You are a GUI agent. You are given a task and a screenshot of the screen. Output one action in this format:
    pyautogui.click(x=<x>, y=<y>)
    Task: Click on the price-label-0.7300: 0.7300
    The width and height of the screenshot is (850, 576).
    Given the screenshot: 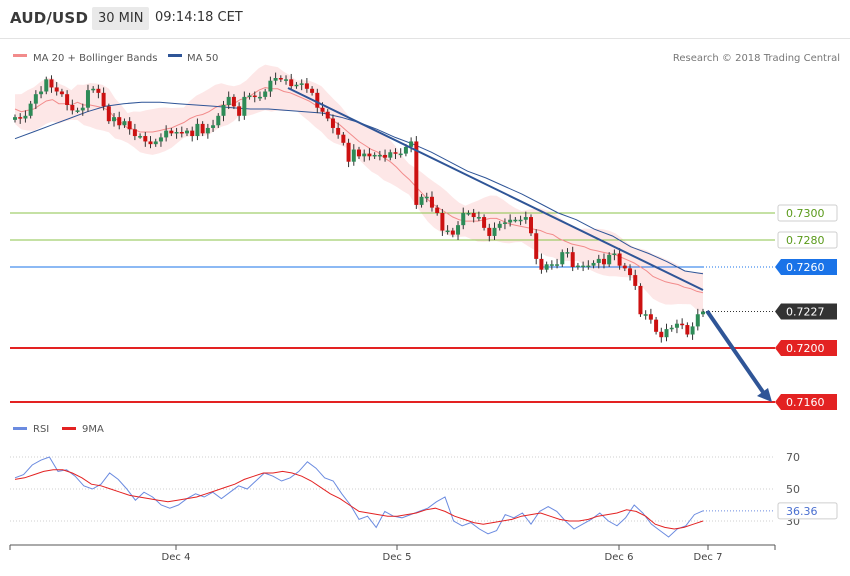 What is the action you would take?
    pyautogui.click(x=807, y=213)
    